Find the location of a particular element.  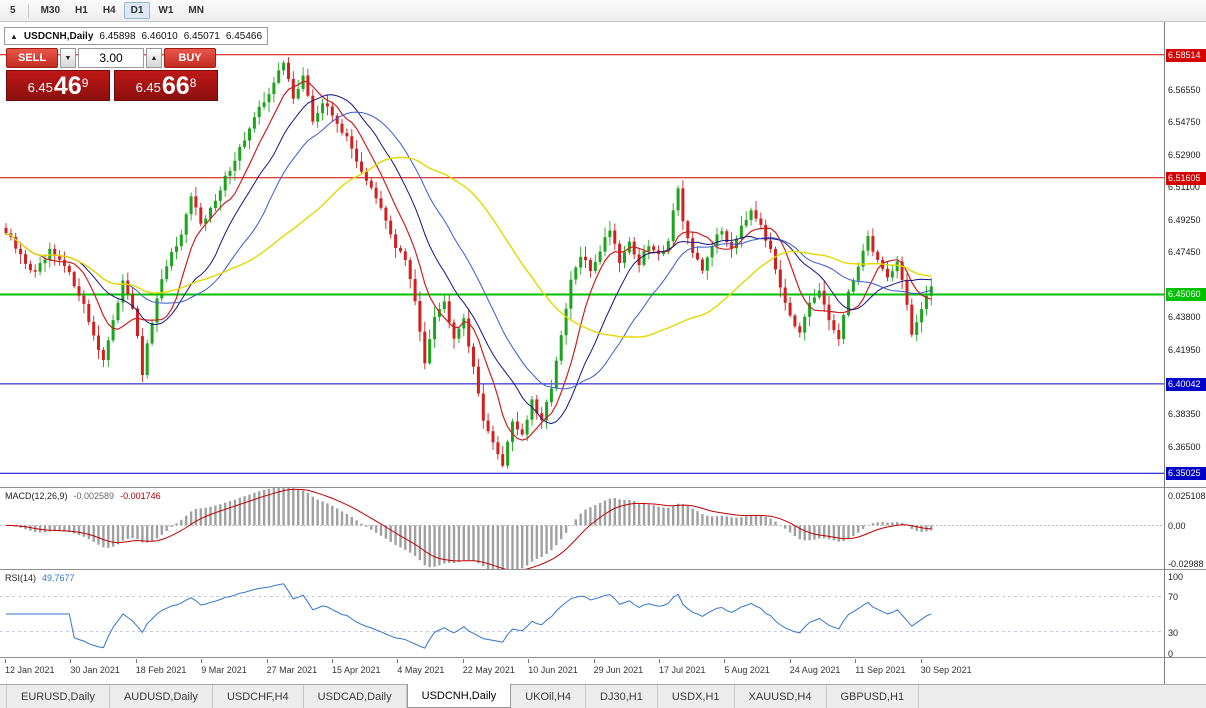

buy-button: BUY is located at coordinates (190, 58).